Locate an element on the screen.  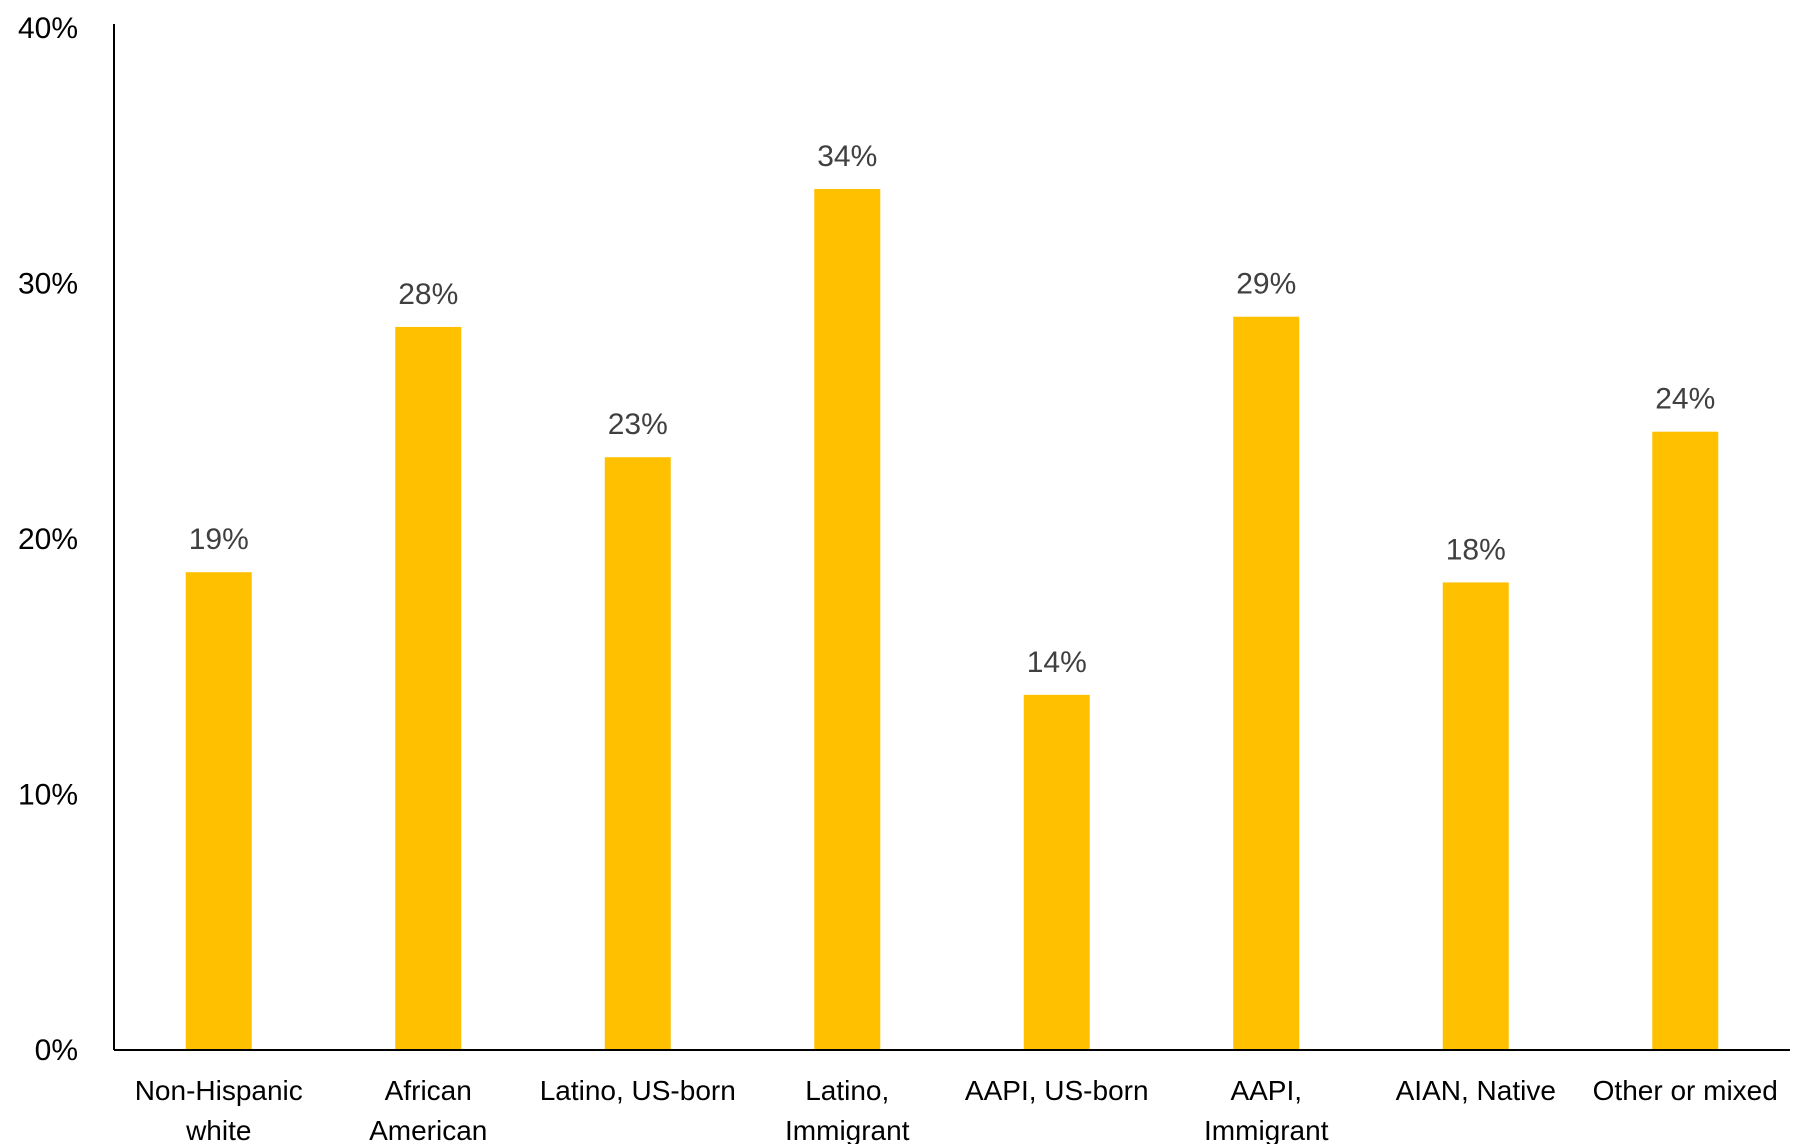
y-axis-ticks: 0% 10% 20% 30% 40% is located at coordinates (48, 539).